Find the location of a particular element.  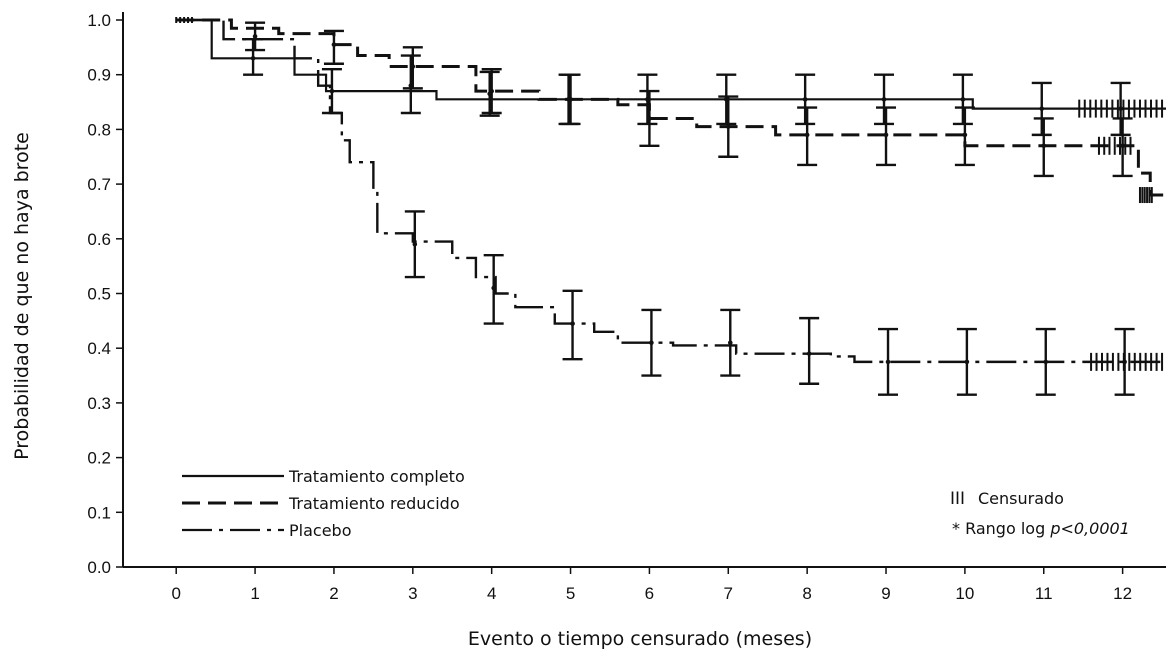

logrank-note: * Rango log p<0,0001 is located at coordinates (1041, 528).